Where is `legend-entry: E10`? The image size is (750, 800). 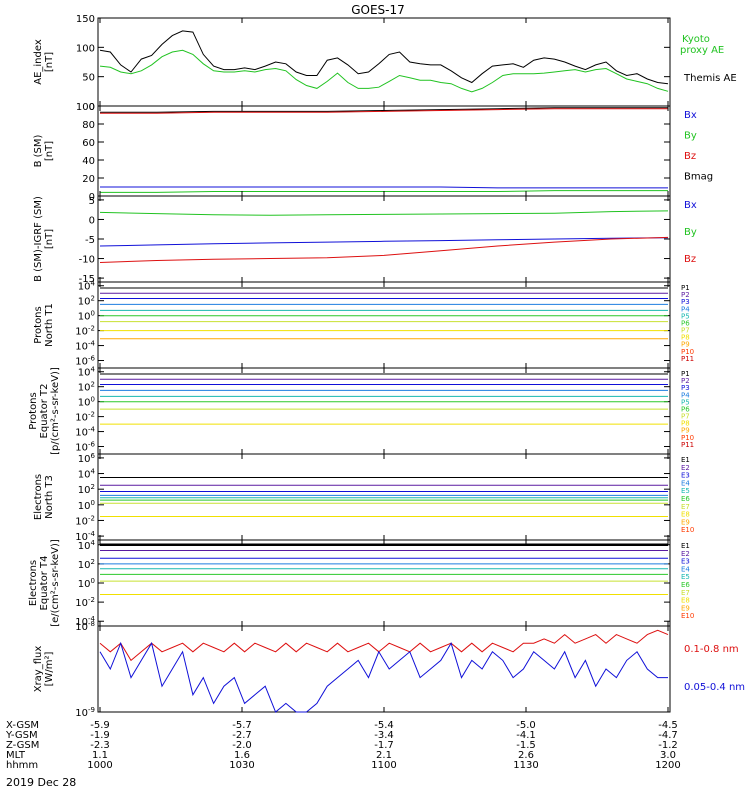 legend-entry: E10 is located at coordinates (687, 616).